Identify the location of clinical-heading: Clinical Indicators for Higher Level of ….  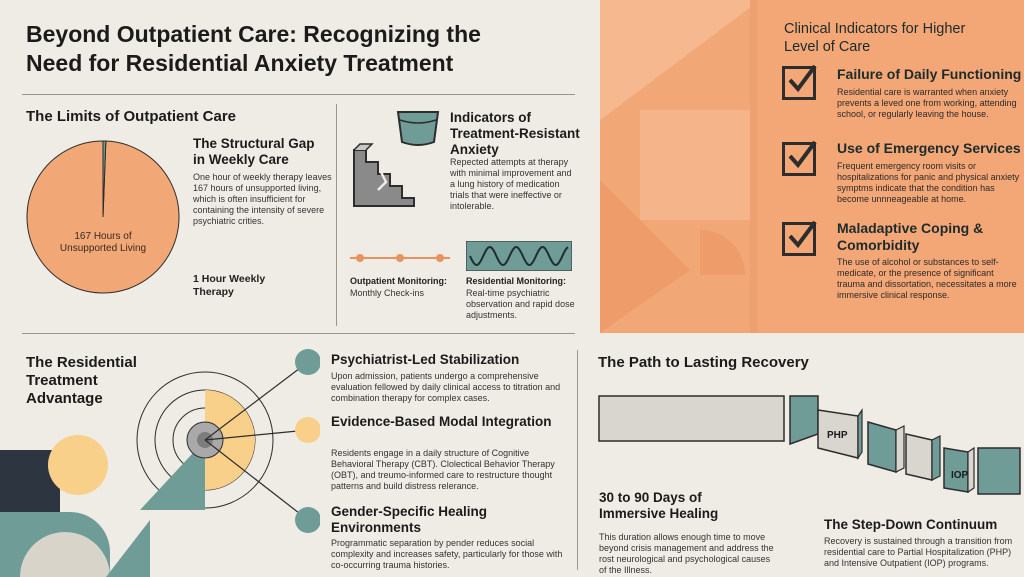
(875, 38).